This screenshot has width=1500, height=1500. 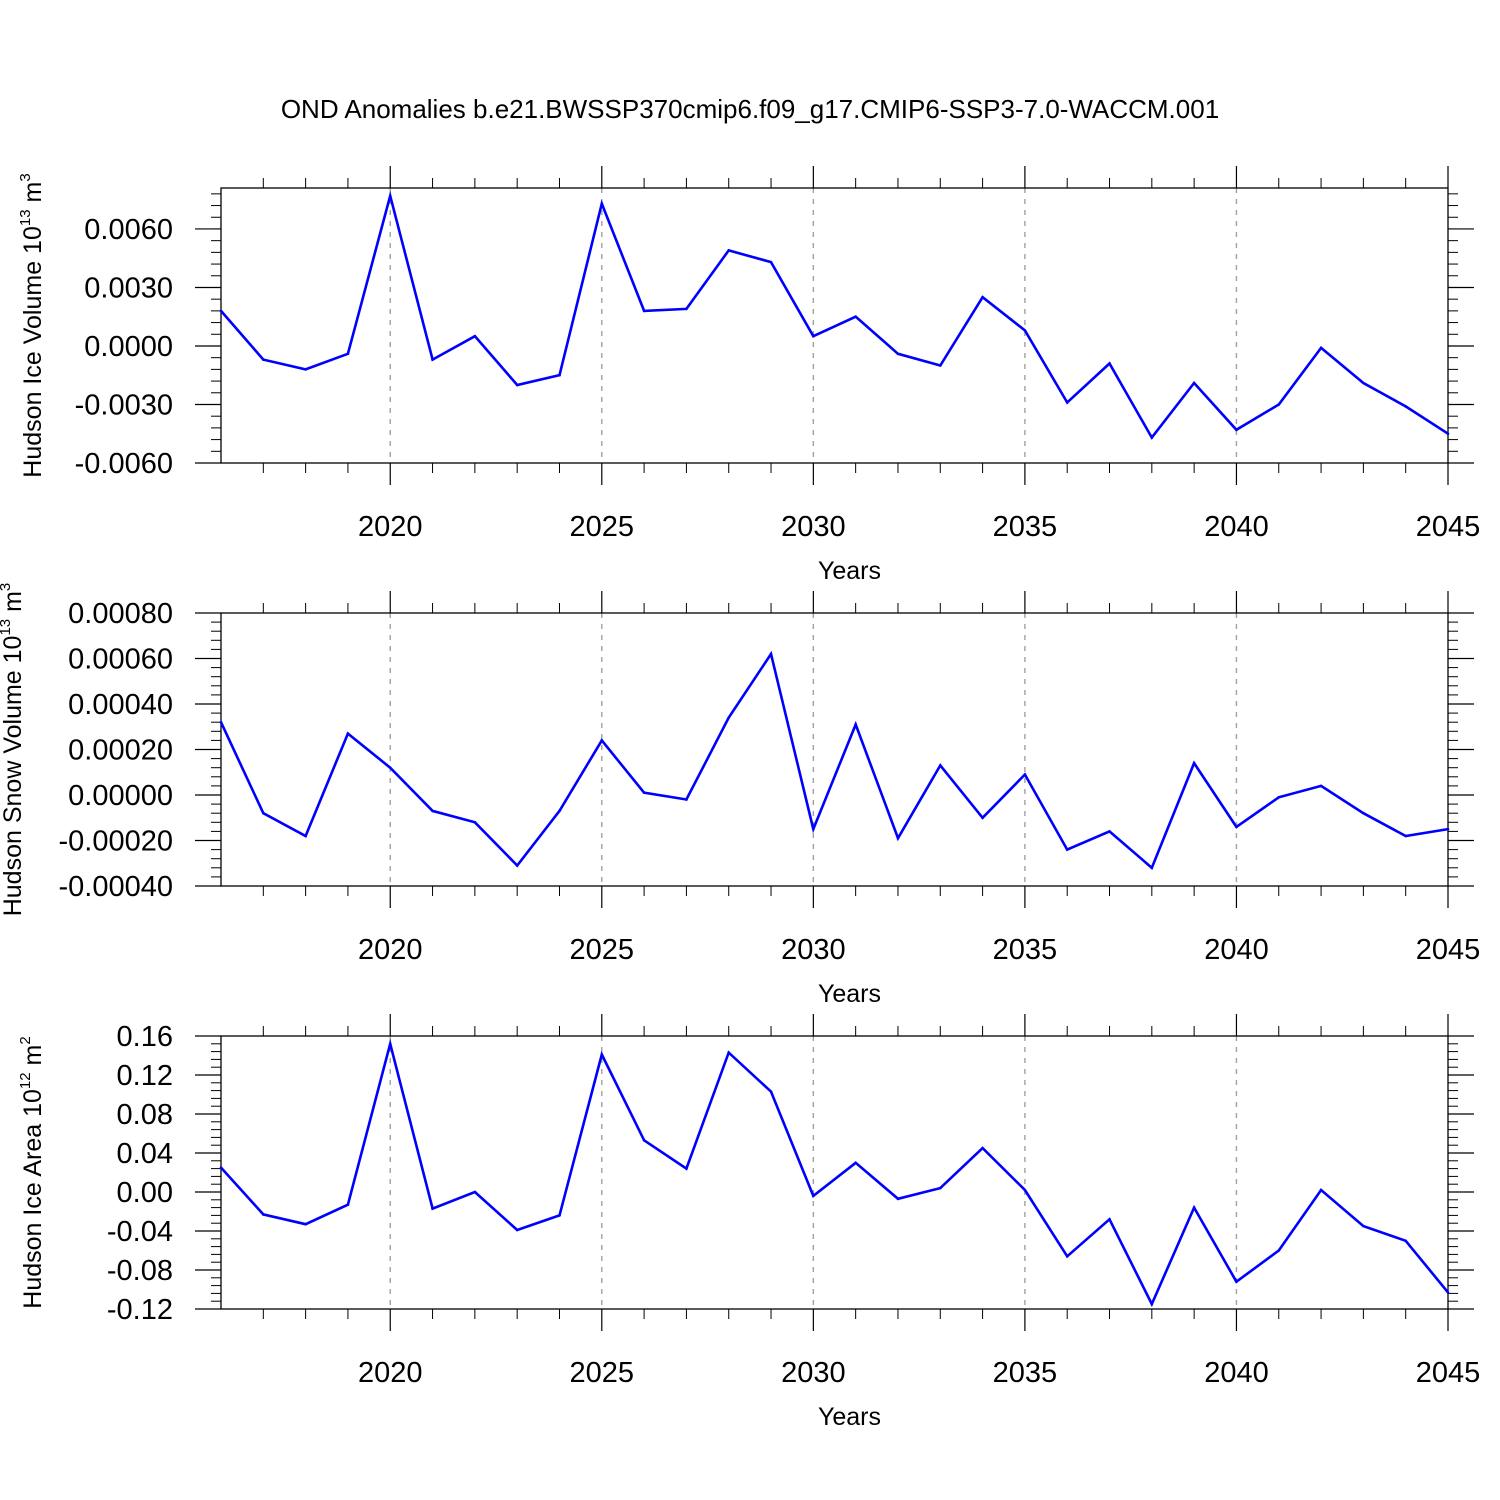 I want to click on y-tick-label: -0.0060, so click(x=124, y=464).